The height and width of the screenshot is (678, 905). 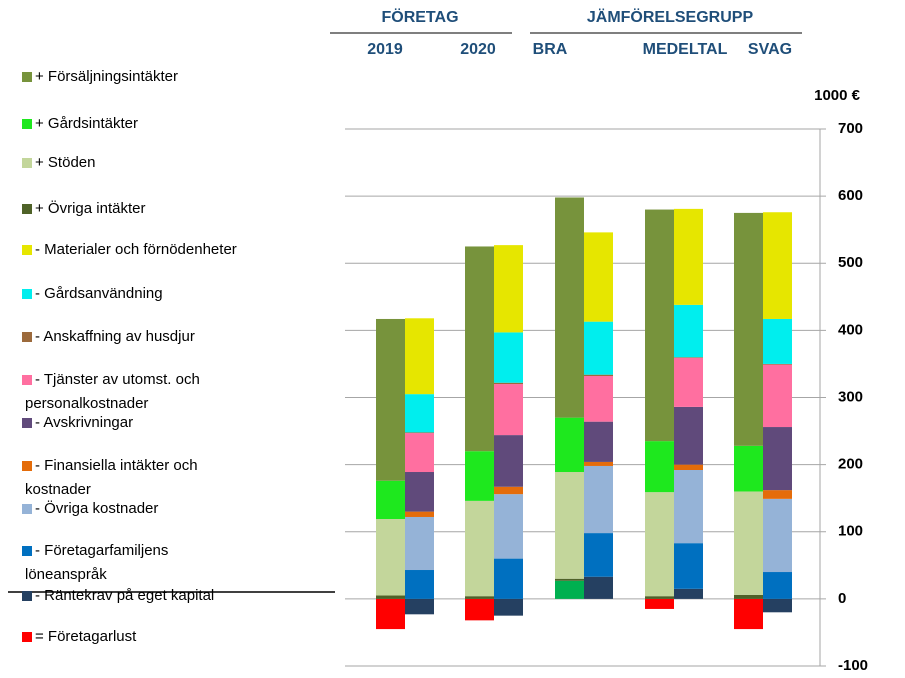 What do you see at coordinates (850, 262) in the screenshot?
I see `y-tick-label: 500` at bounding box center [850, 262].